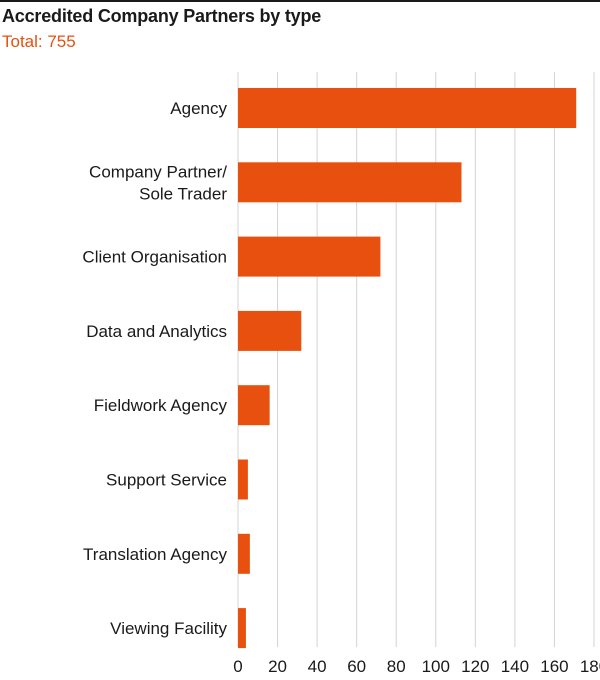 Image resolution: width=600 pixels, height=680 pixels. I want to click on x-tick-label: 120, so click(475, 666).